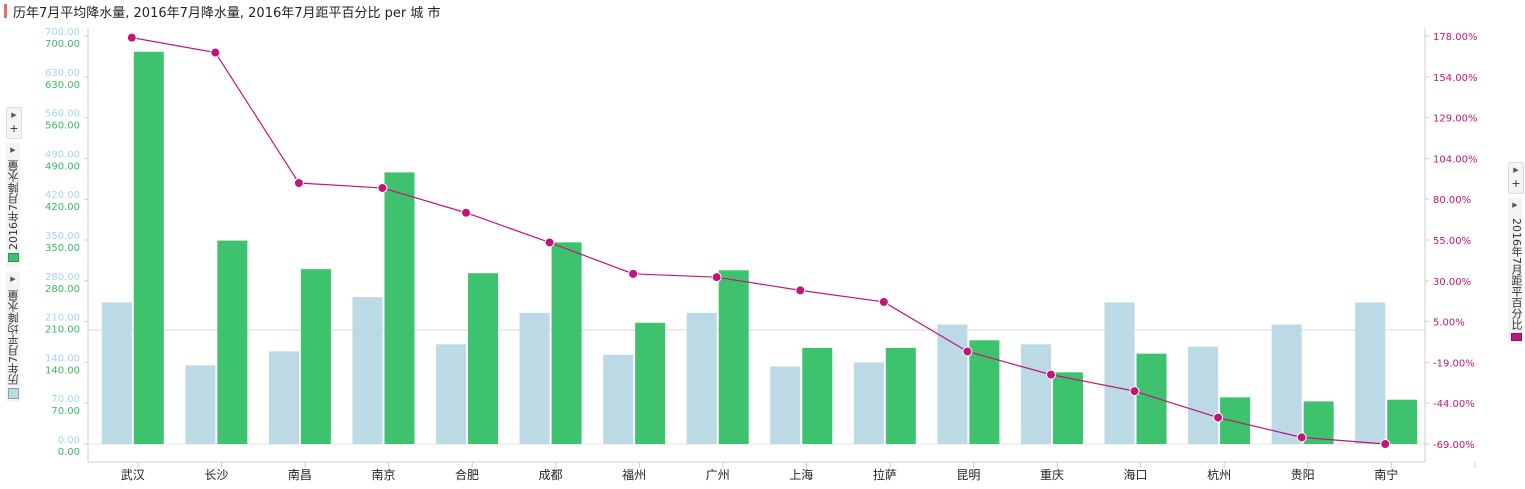 This screenshot has width=1525, height=489. Describe the element at coordinates (634, 474) in the screenshot. I see `x-tick-label: 福州` at that location.